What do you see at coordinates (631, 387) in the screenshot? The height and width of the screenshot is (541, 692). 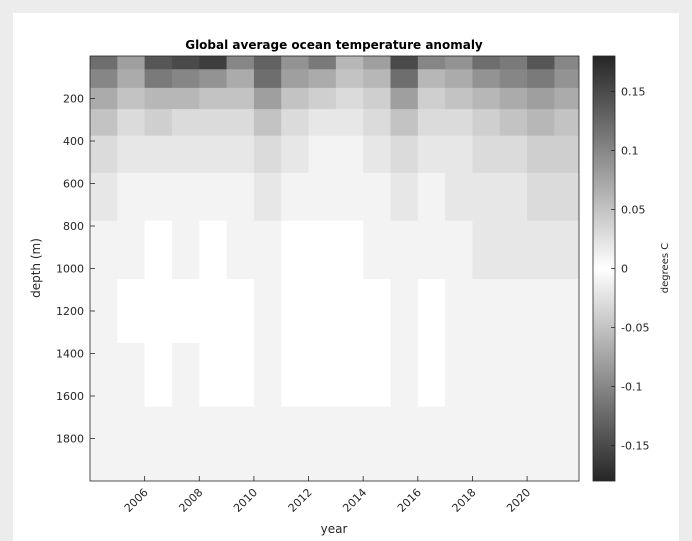 I see `colorbar-tick-label: -0.1` at bounding box center [631, 387].